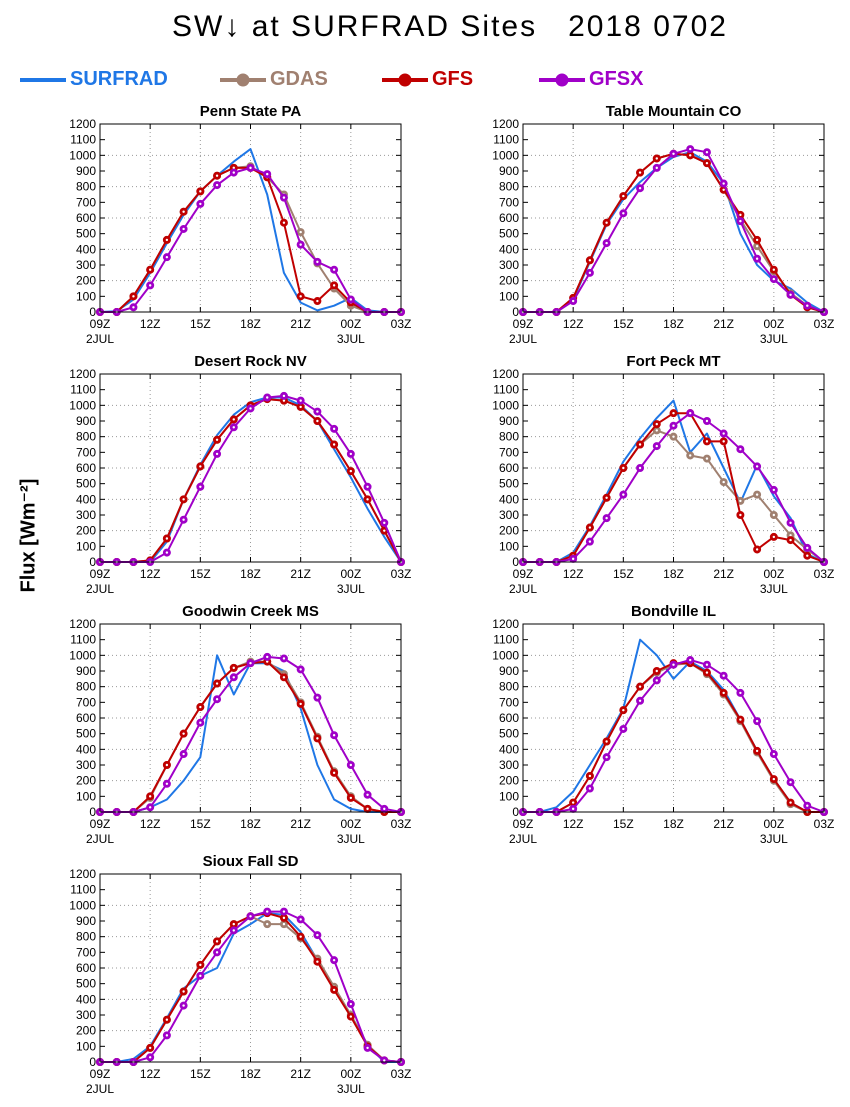 The height and width of the screenshot is (1107, 850). What do you see at coordinates (250, 611) in the screenshot?
I see `panel-title: Goodwin Creek MS` at bounding box center [250, 611].